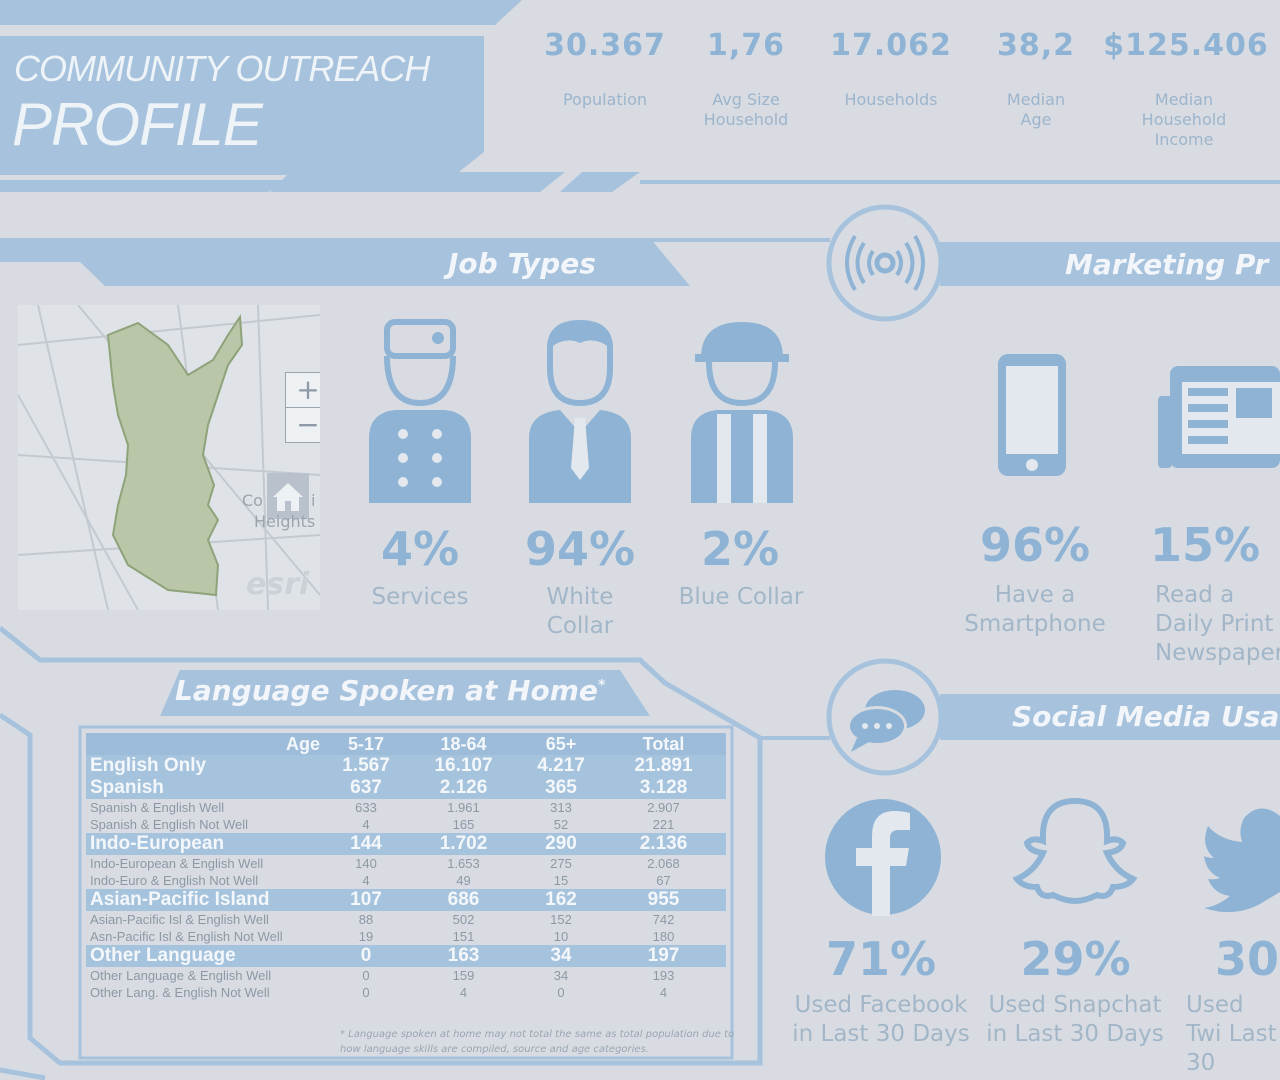 The image size is (1280, 1080). Describe the element at coordinates (206, 766) in the screenshot. I see `language-row-name: English Only` at that location.